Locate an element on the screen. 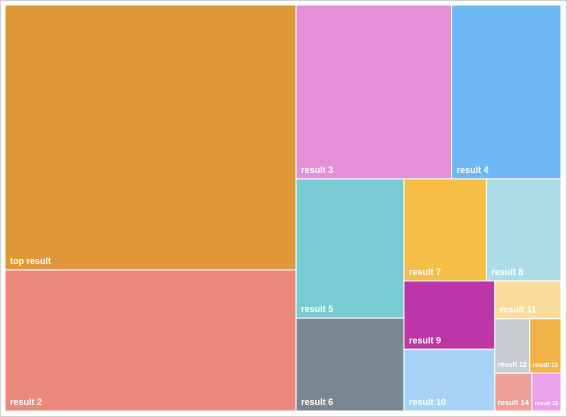 The height and width of the screenshot is (417, 567). cell-label: result 5 is located at coordinates (317, 309).